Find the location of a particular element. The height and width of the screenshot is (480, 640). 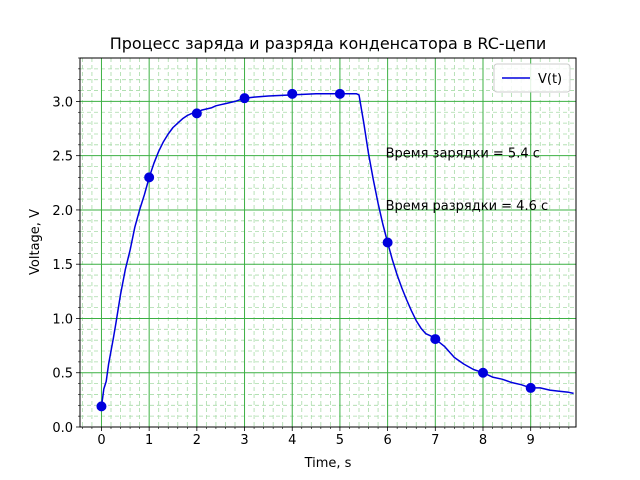

x-tick-label: 5 is located at coordinates (340, 440).